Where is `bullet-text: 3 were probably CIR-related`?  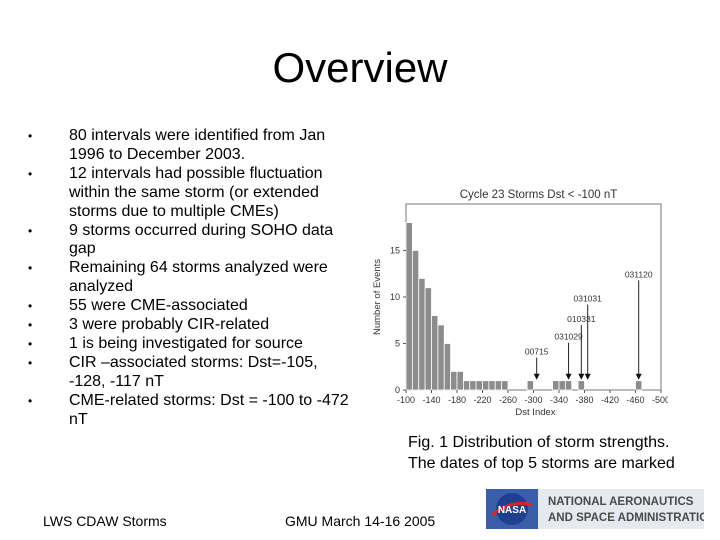
bullet-text: 3 were probably CIR-related is located at coordinates (169, 325).